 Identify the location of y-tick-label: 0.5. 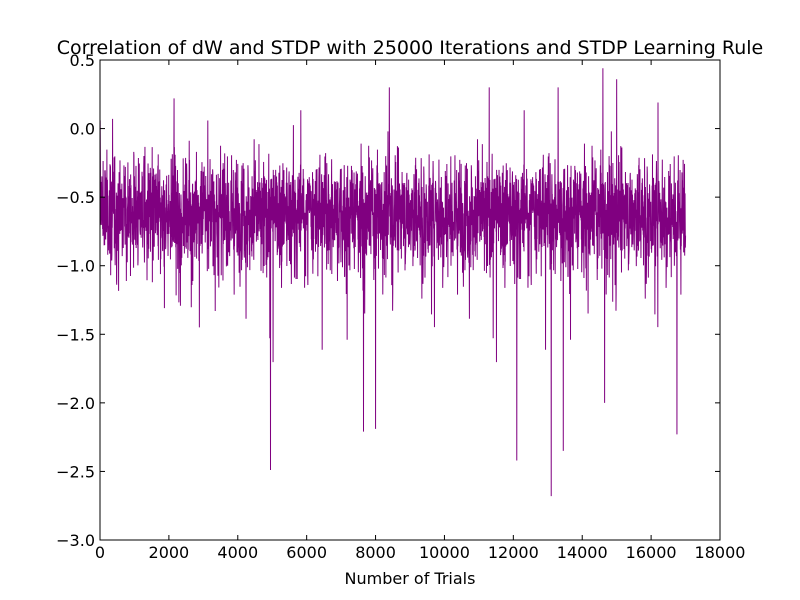
(82, 60).